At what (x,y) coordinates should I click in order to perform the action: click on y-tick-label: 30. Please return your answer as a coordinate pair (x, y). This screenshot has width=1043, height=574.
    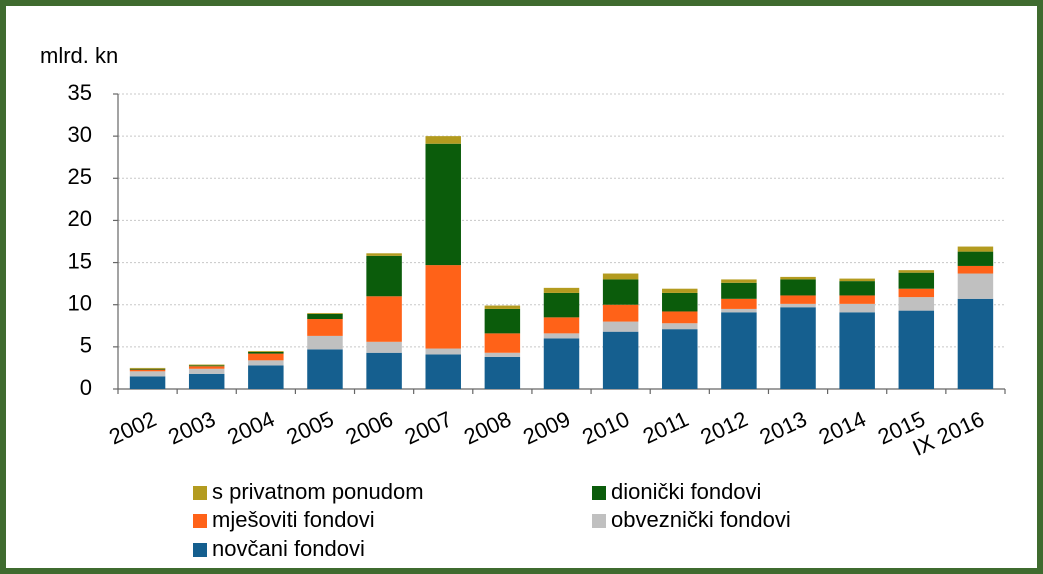
    Looking at the image, I should click on (80, 134).